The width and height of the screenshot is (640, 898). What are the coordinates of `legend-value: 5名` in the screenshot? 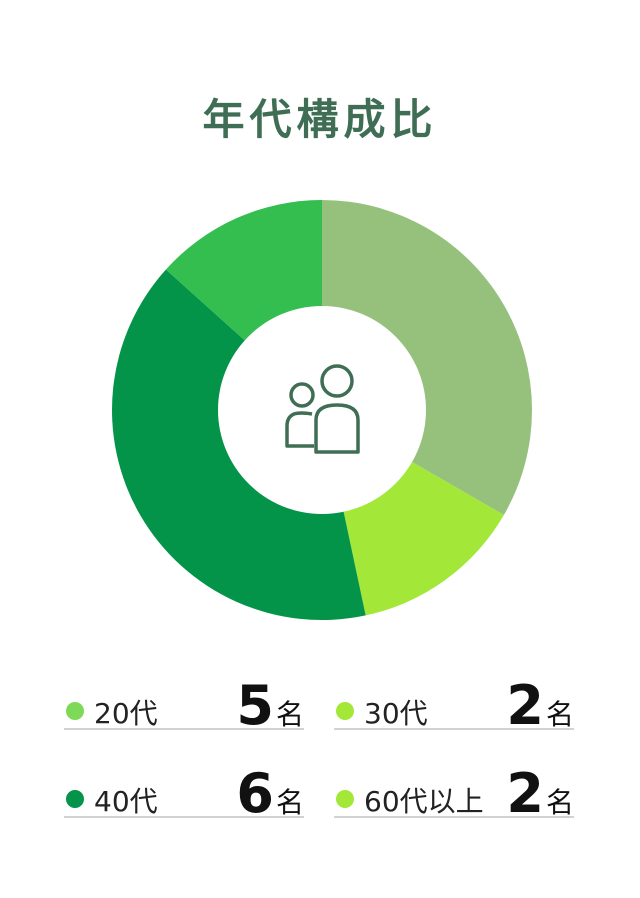 It's located at (270, 705).